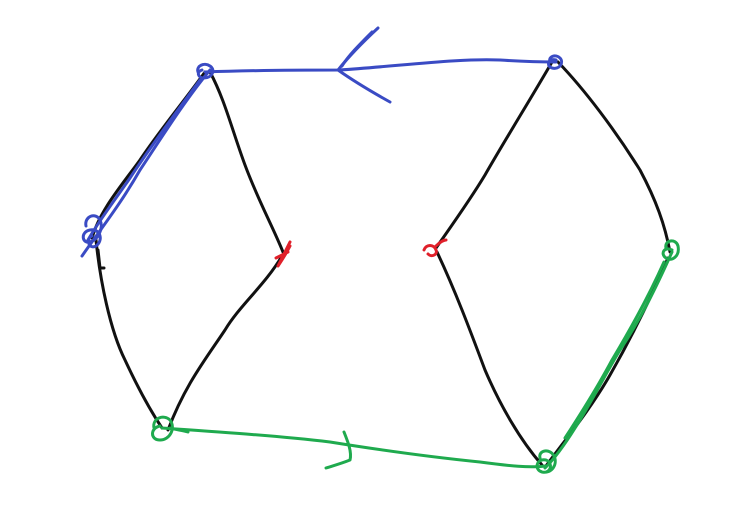 The width and height of the screenshot is (739, 506). Describe the element at coordinates (670, 250) in the screenshot. I see `green-node-right-mid-right` at that location.